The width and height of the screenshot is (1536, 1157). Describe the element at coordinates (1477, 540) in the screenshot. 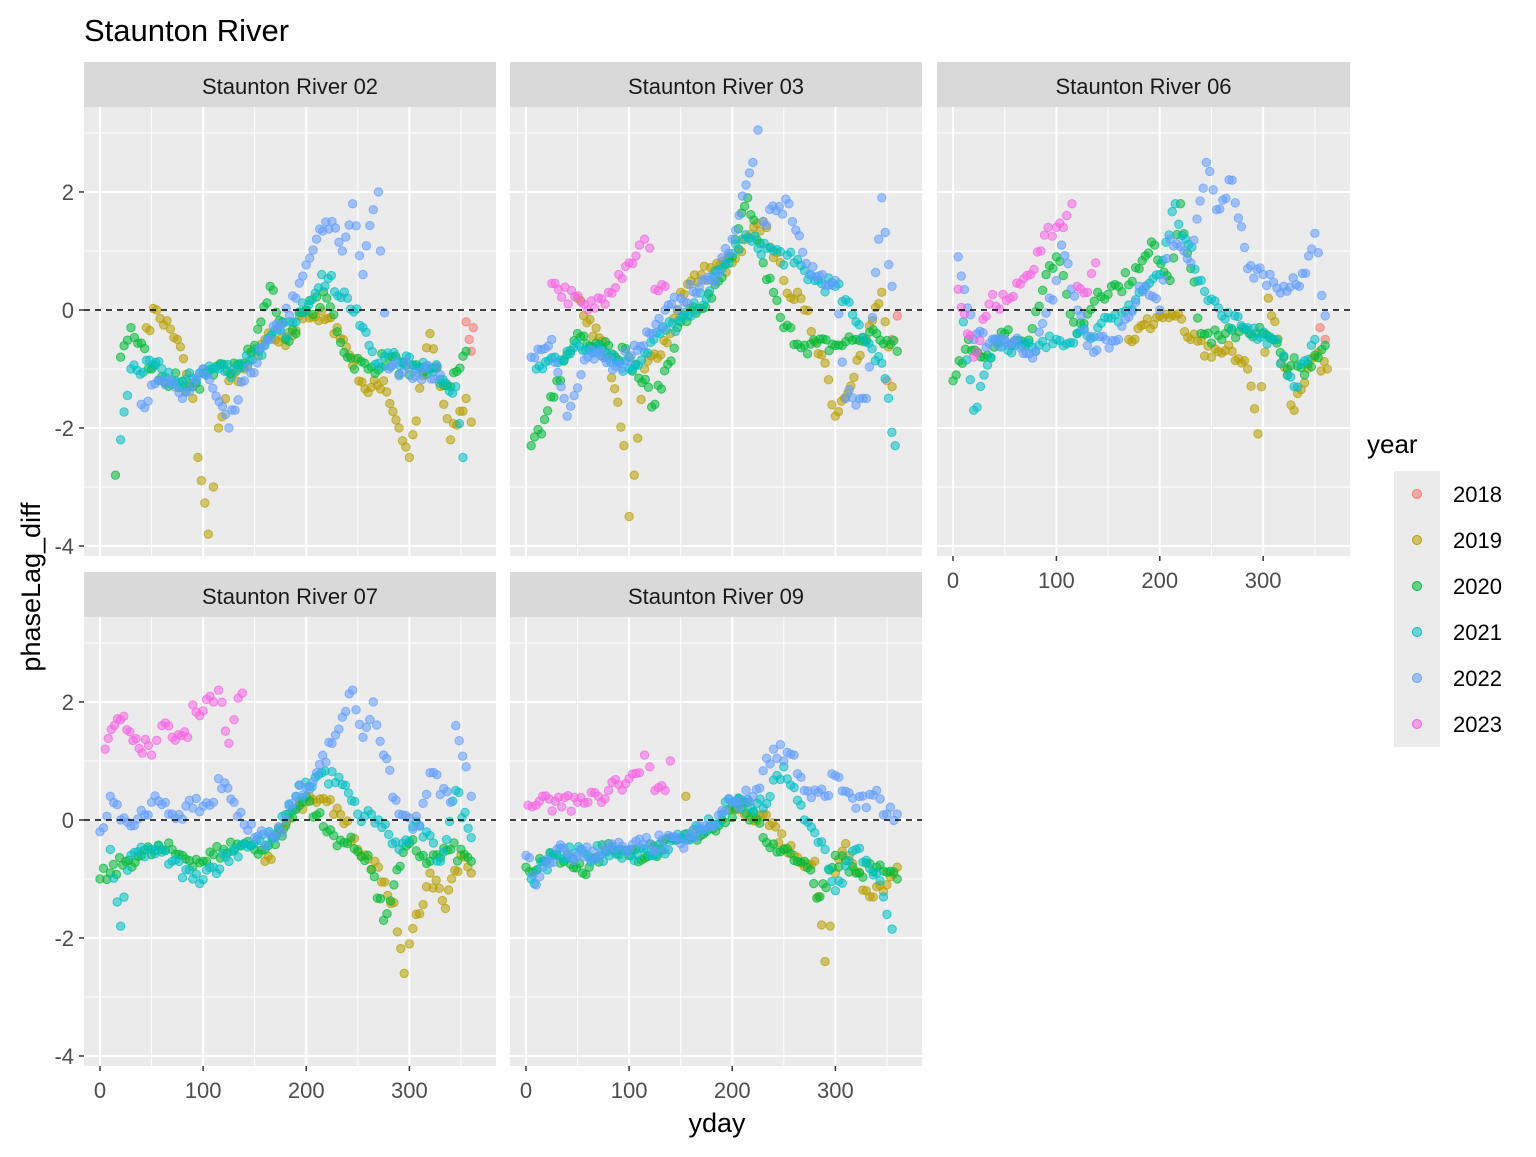

I see `legend-label: 2019` at that location.